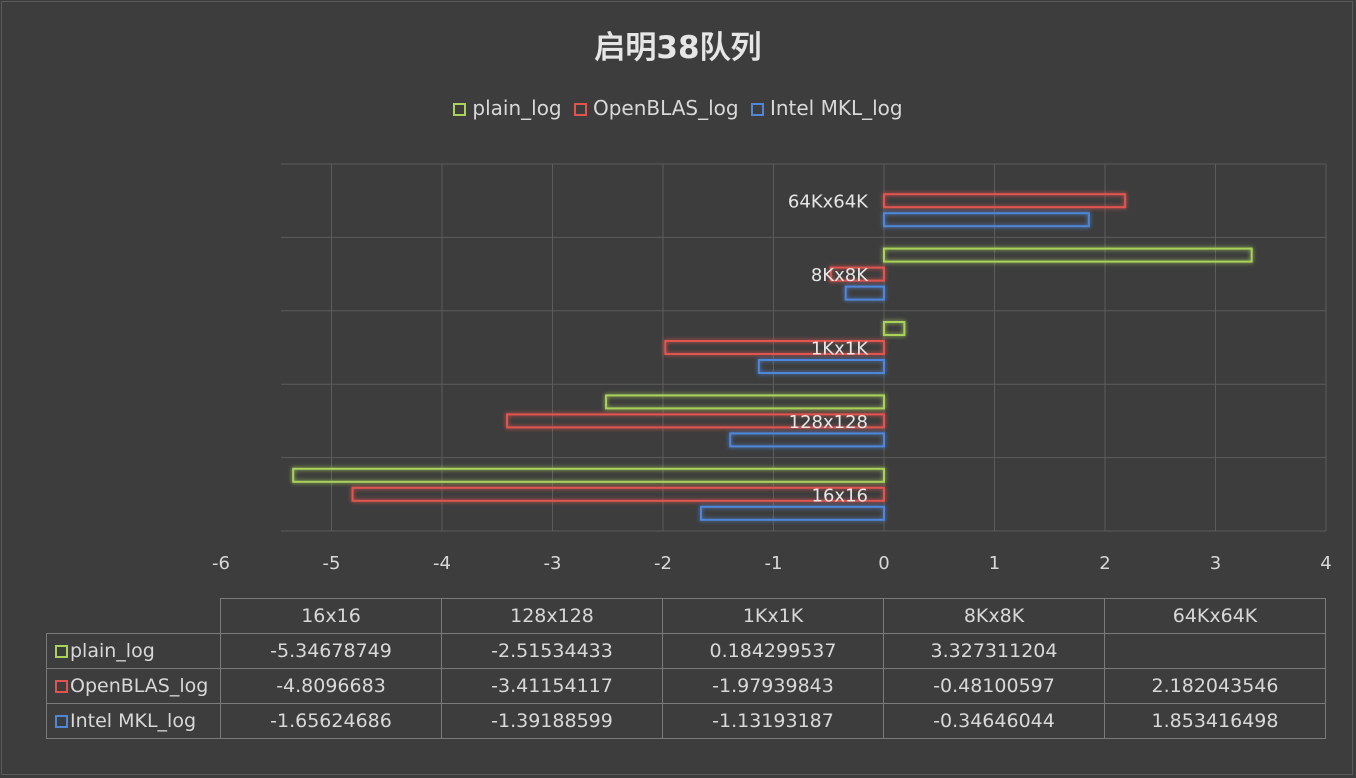 This screenshot has height=778, width=1356. I want to click on table-cell, so click(1215, 651).